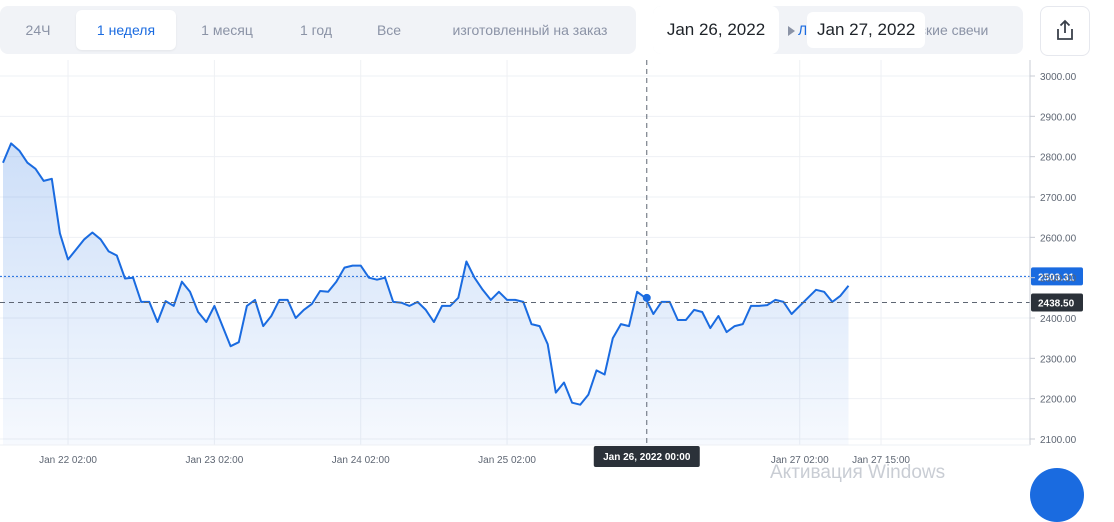 Image resolution: width=1114 pixels, height=522 pixels. Describe the element at coordinates (1058, 238) in the screenshot. I see `y-tick-label: 2600.00` at that location.